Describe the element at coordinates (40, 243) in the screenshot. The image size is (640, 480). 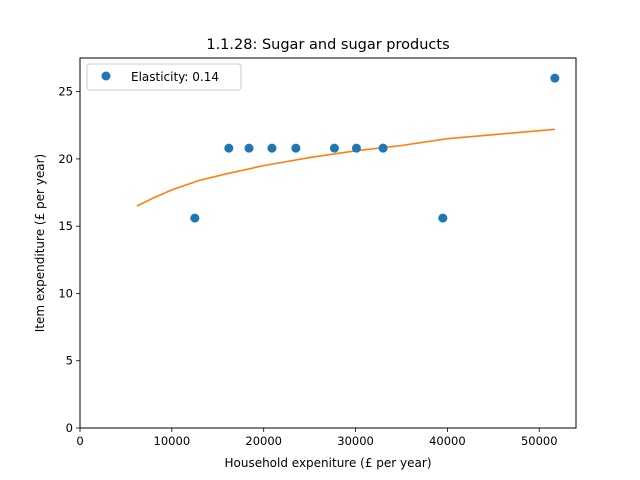
I see `y-axis-label: Item expenditure (£ per year)` at that location.